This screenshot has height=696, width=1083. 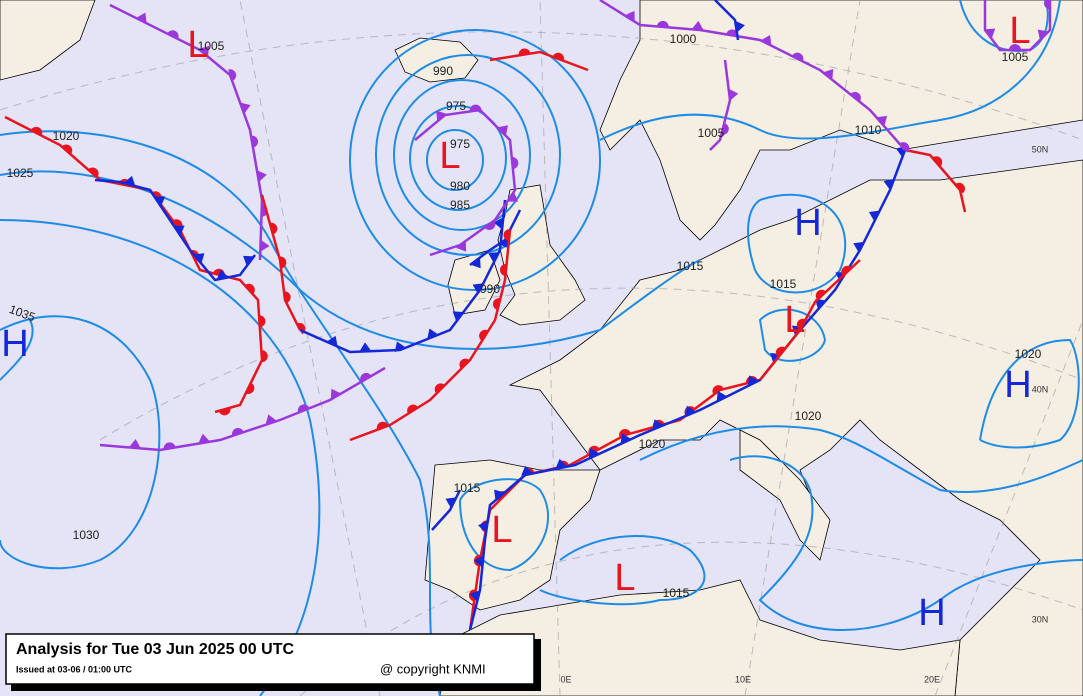 What do you see at coordinates (565, 679) in the screenshot?
I see `graticule-label: 0E` at bounding box center [565, 679].